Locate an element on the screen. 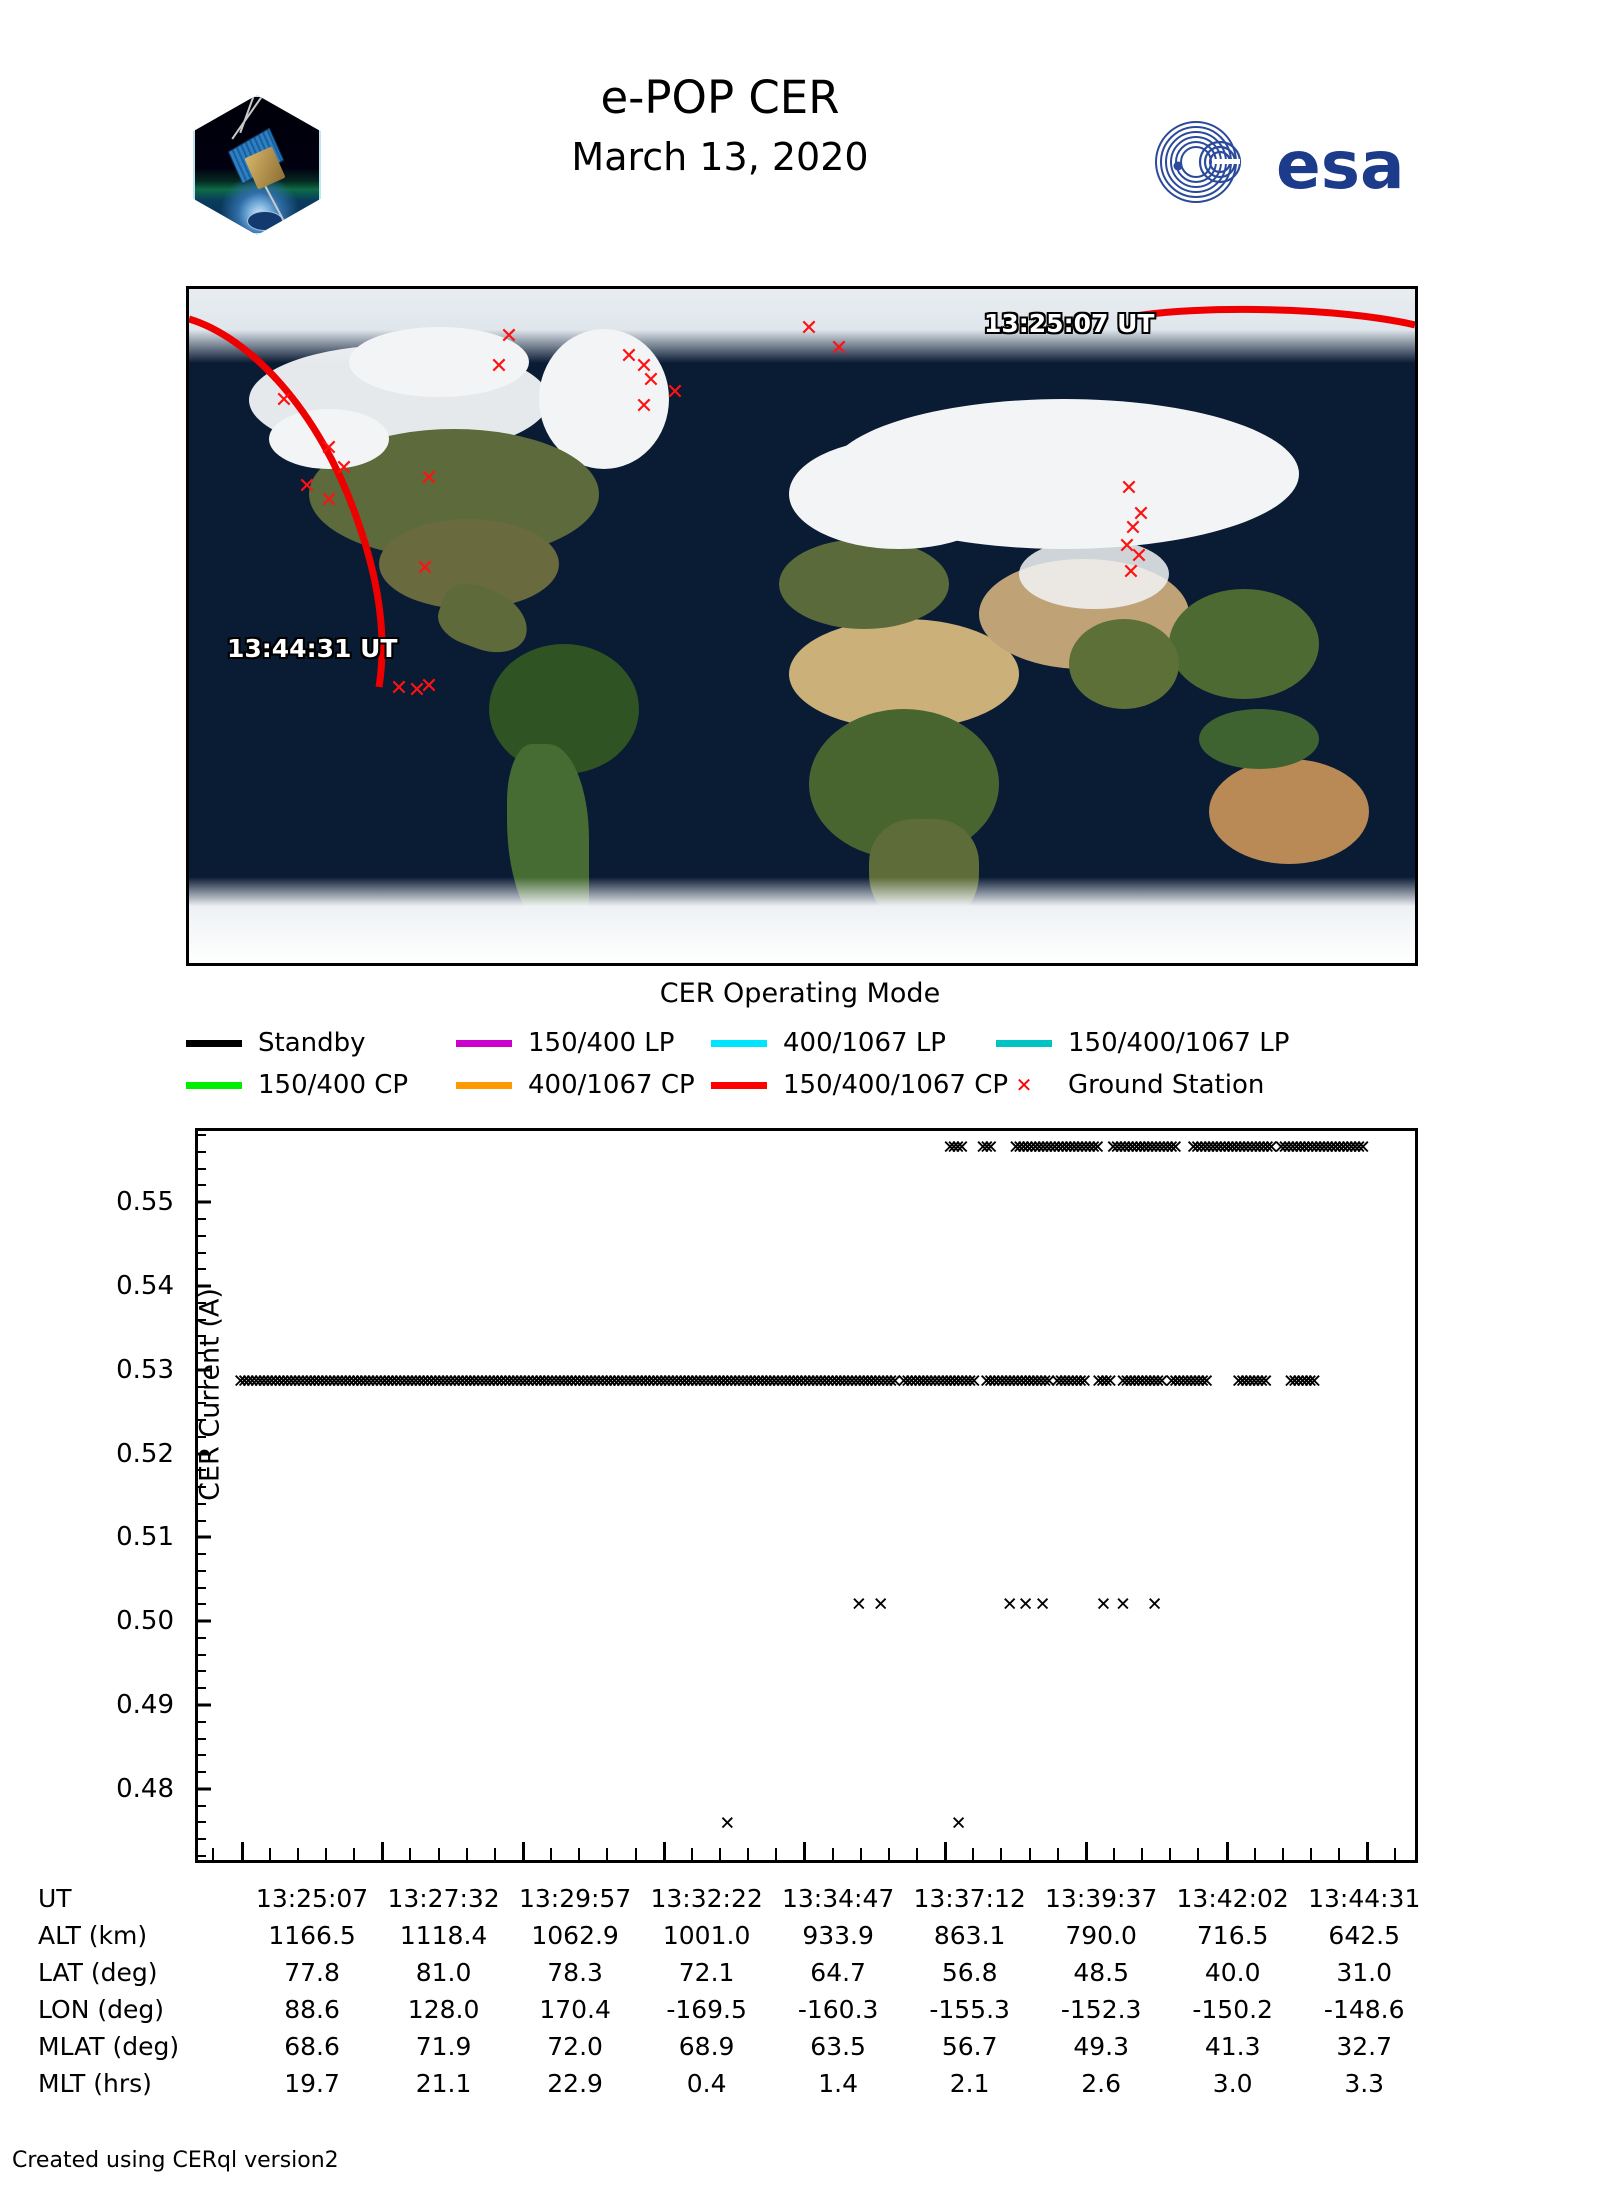 The width and height of the screenshot is (1600, 2200). cassiope-logo is located at coordinates (257, 165).